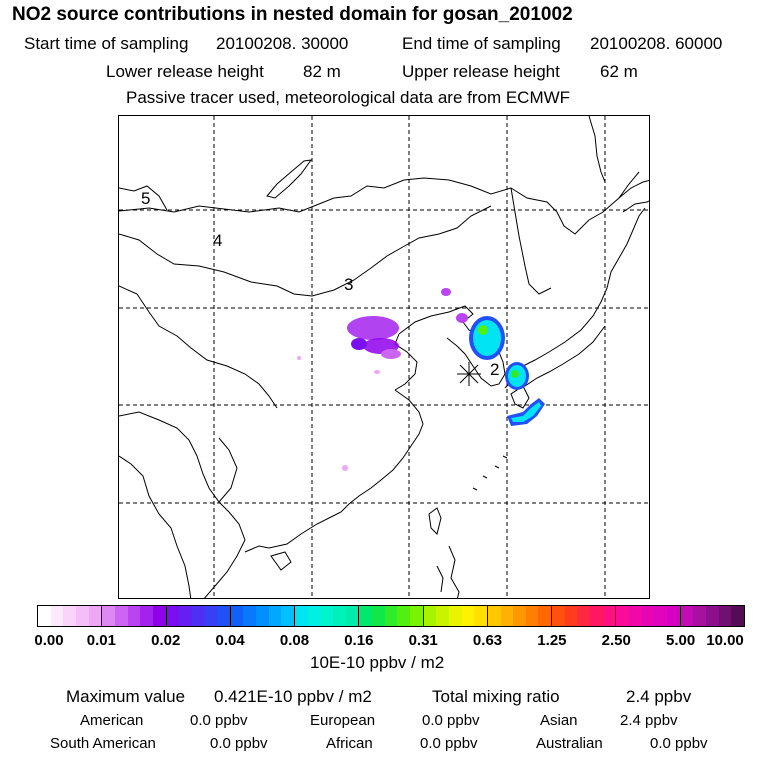 The width and height of the screenshot is (768, 768). What do you see at coordinates (649, 720) in the screenshot?
I see `region-value-asian: 2.4 ppbv` at bounding box center [649, 720].